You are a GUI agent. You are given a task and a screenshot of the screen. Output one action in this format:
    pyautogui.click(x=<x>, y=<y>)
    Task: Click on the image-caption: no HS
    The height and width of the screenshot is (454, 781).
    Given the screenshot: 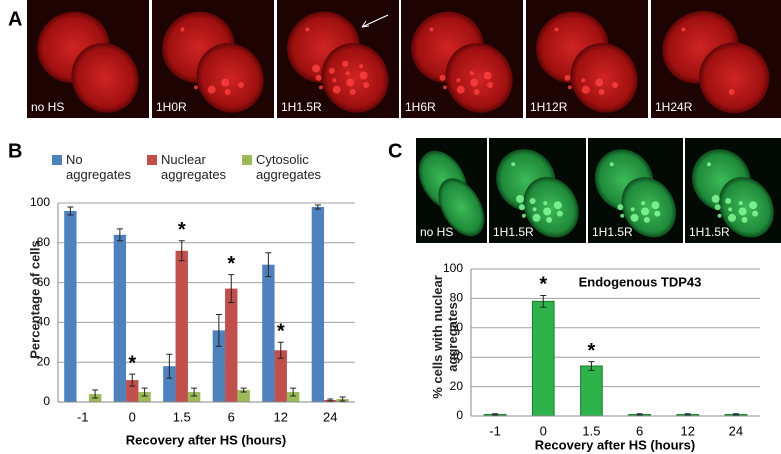 What is the action you would take?
    pyautogui.click(x=436, y=232)
    